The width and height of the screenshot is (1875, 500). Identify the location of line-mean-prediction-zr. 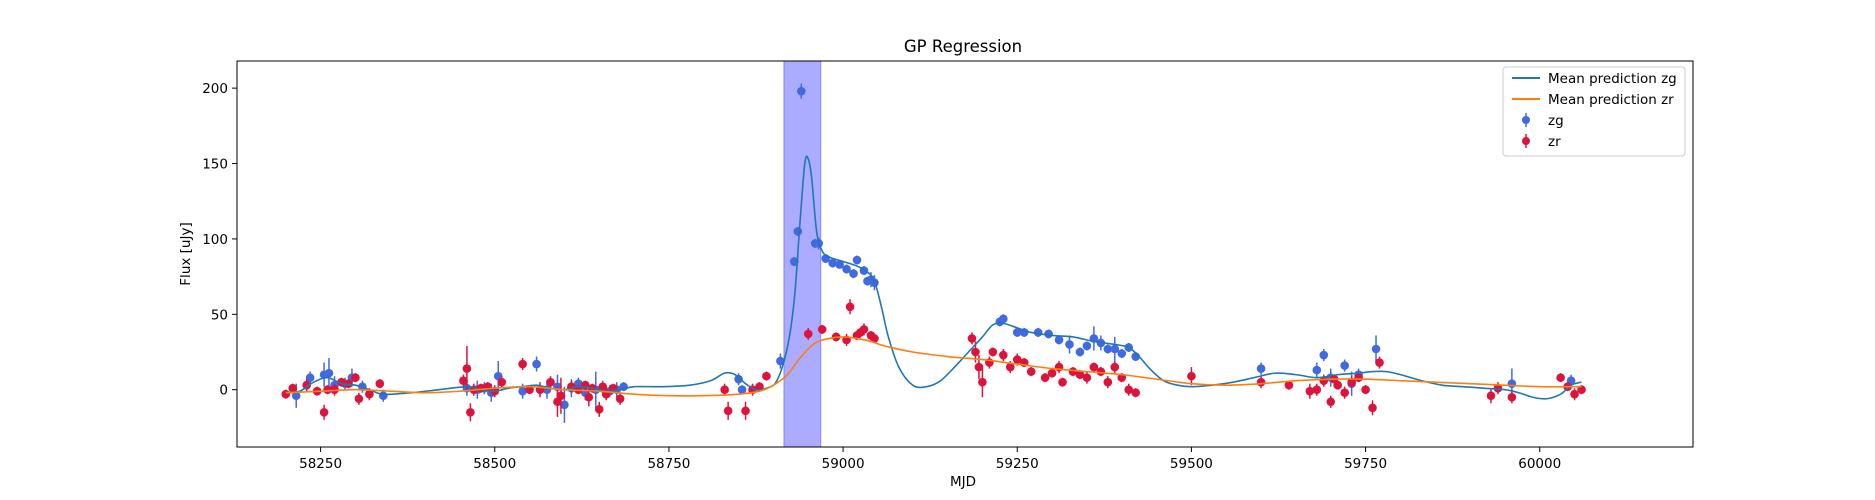
(933, 366).